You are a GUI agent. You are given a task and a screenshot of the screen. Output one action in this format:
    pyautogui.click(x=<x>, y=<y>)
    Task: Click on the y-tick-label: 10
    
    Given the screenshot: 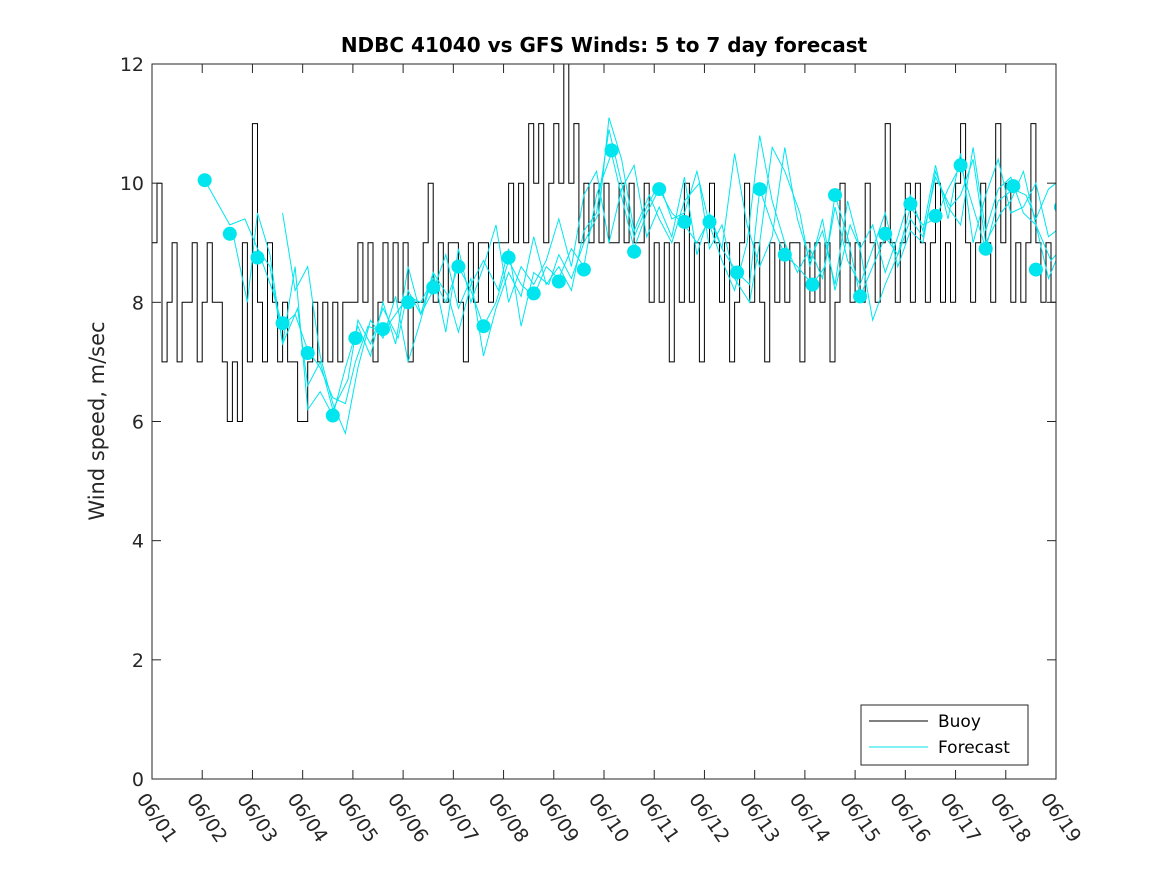 What is the action you would take?
    pyautogui.click(x=132, y=184)
    